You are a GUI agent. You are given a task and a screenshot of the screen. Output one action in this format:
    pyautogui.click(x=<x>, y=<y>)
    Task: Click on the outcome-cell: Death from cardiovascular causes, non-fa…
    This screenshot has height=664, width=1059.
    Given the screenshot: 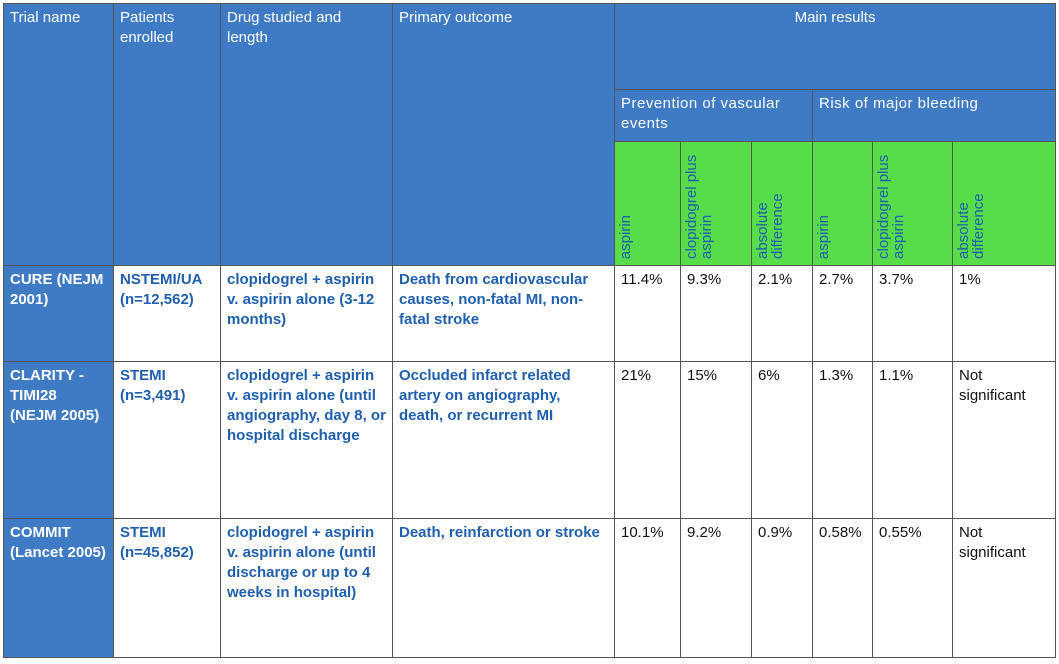 What is the action you would take?
    pyautogui.click(x=503, y=313)
    